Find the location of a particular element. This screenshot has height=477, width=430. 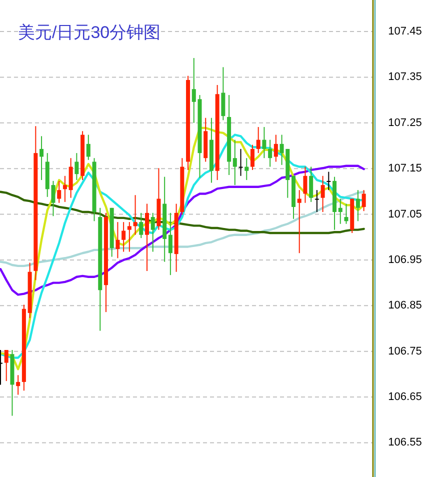

text: 美元/日元30分钟图 is located at coordinates (89, 32).